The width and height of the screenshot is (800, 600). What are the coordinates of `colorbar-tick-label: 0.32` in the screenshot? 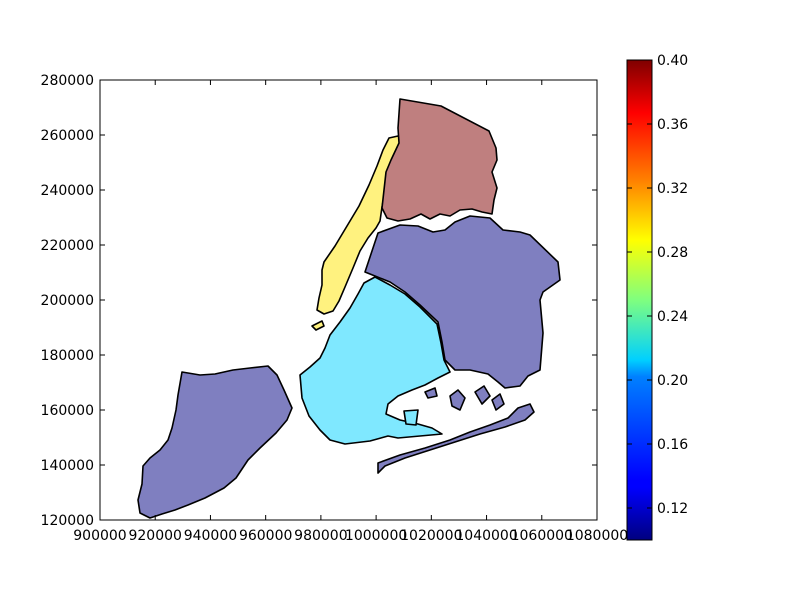 It's located at (672, 189).